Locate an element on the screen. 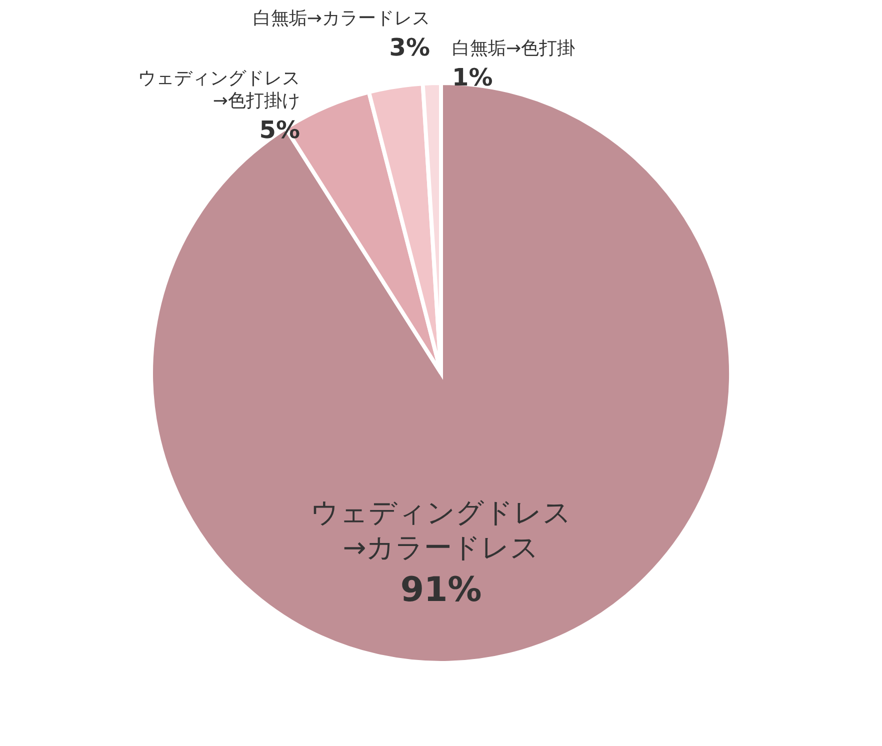  slice-label: 白無垢→色打掛 is located at coordinates (514, 48).